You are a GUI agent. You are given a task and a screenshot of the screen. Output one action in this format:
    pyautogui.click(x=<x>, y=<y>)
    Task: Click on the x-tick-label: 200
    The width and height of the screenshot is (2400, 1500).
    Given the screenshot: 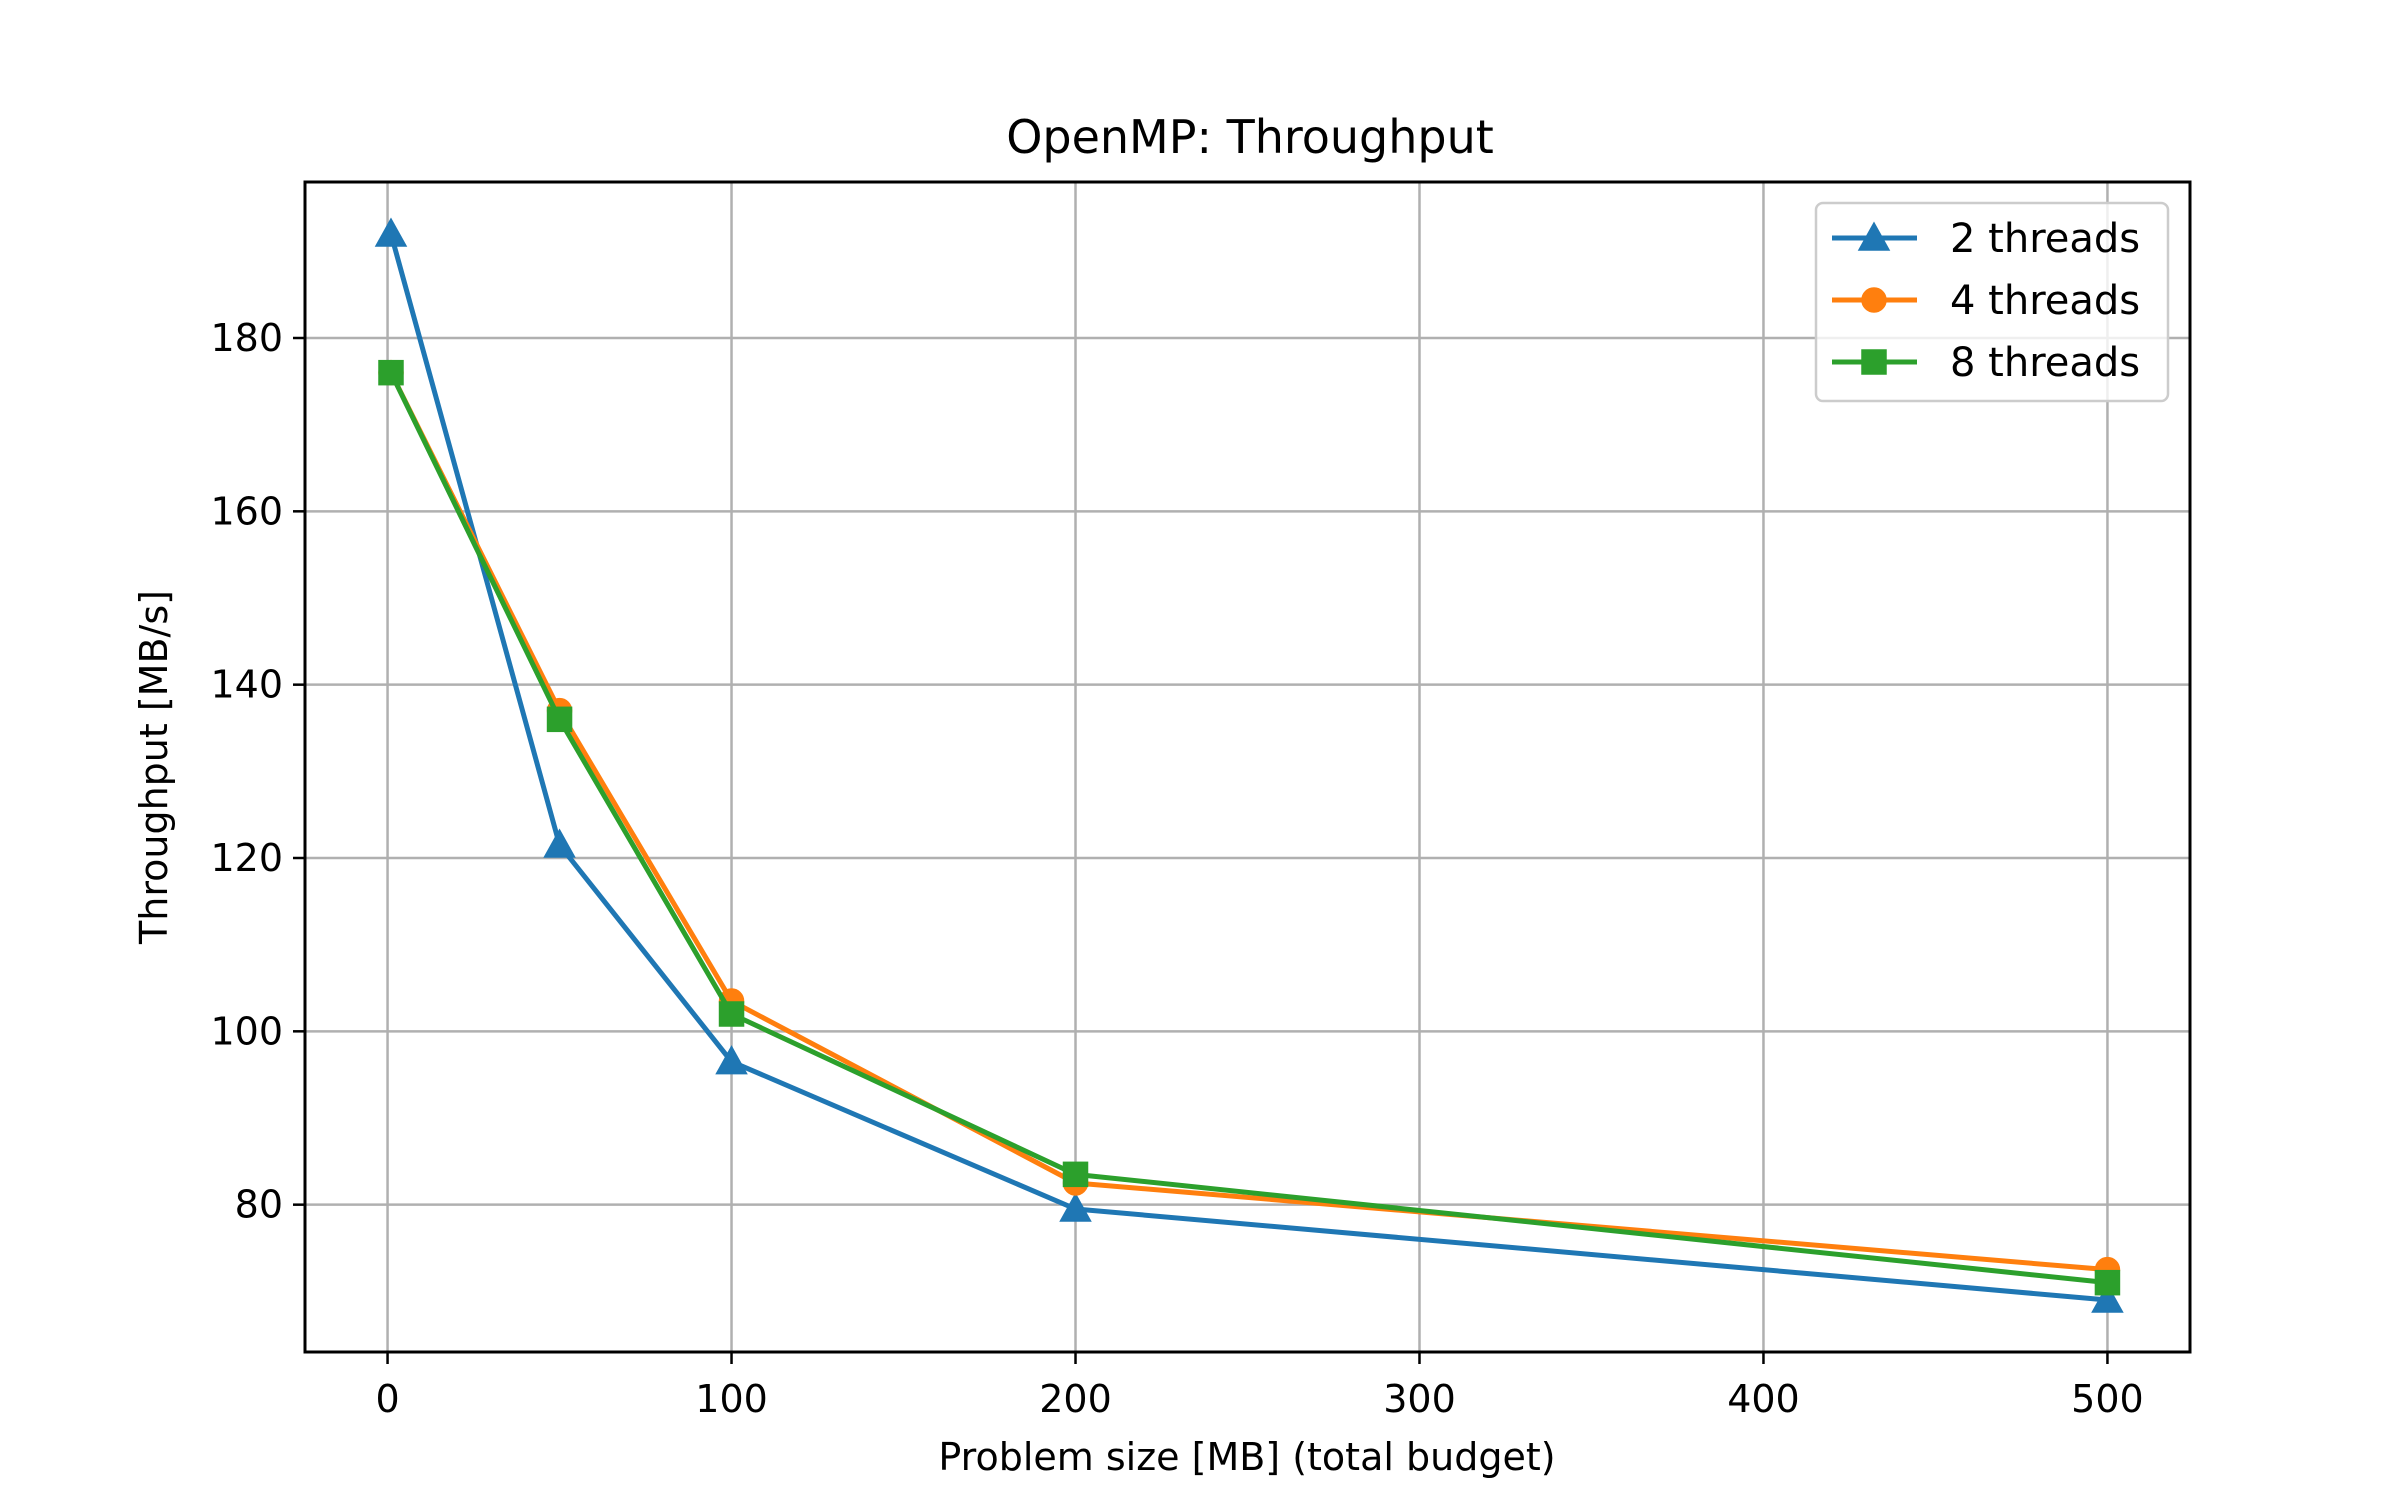 What is the action you would take?
    pyautogui.click(x=1075, y=1399)
    